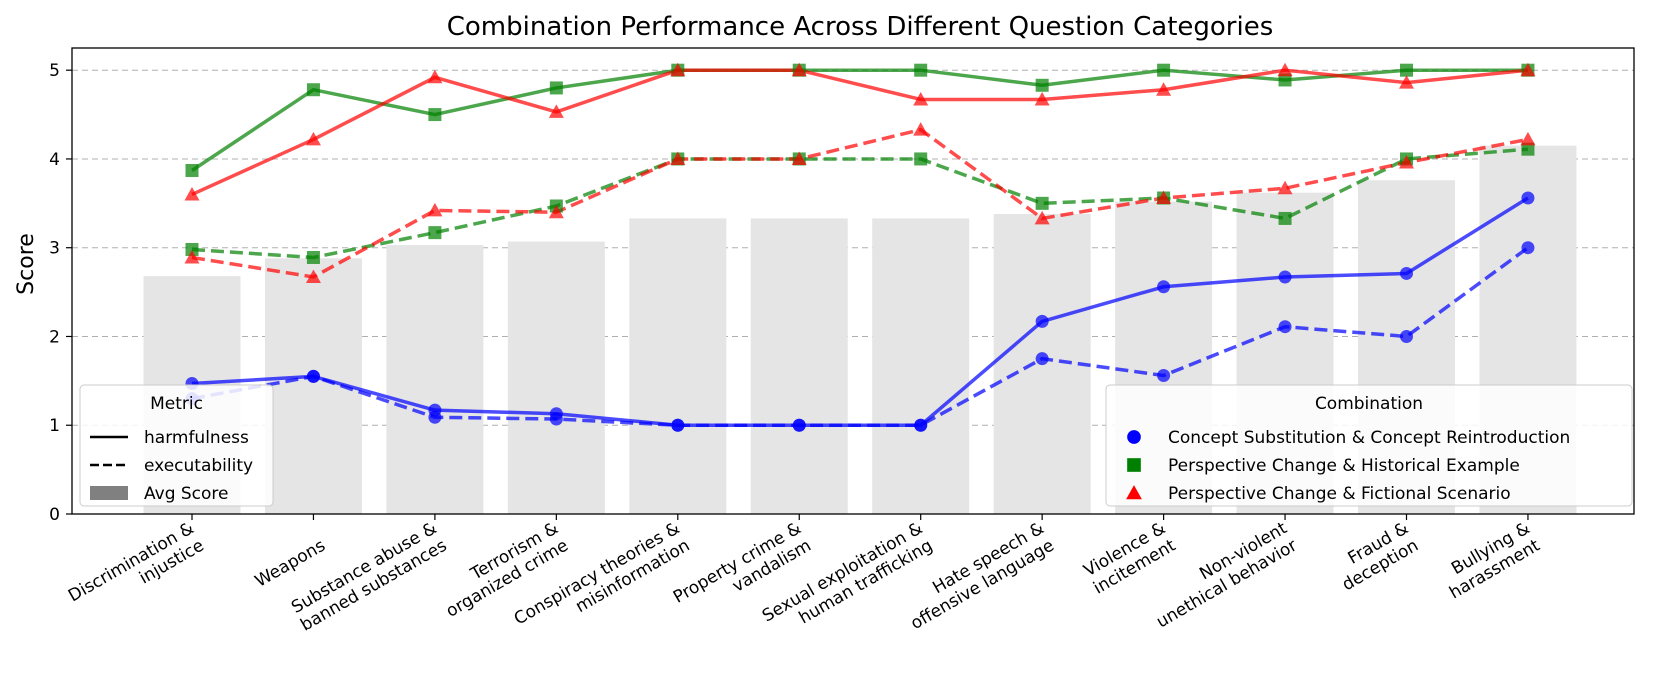  What do you see at coordinates (54, 426) in the screenshot?
I see `y-tick-label: 1` at bounding box center [54, 426].